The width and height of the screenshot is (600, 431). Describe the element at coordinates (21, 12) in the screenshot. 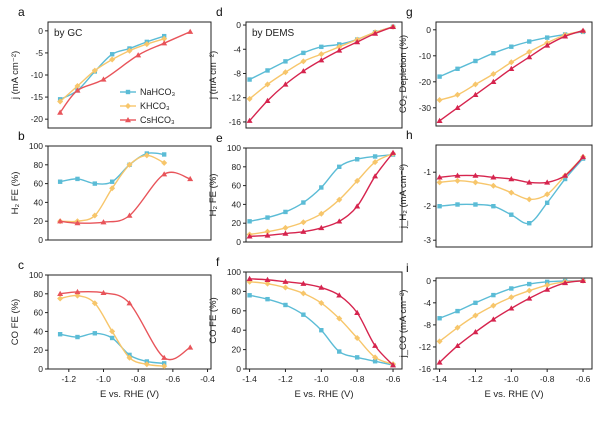

I see `panel-label-a: a` at that location.